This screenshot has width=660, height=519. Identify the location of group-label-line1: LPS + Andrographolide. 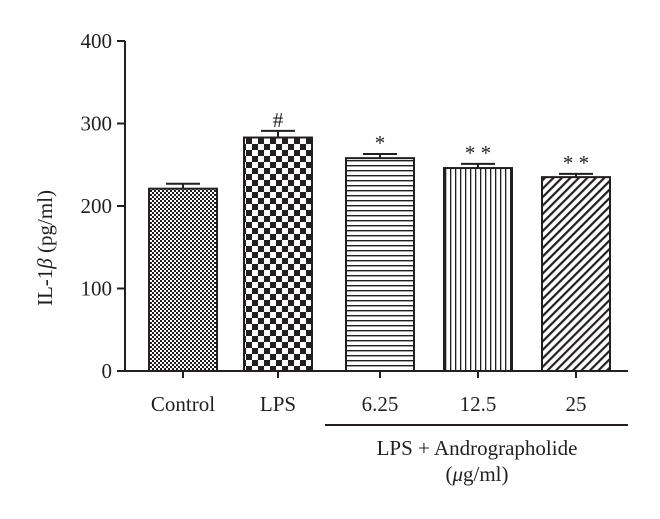
(477, 448).